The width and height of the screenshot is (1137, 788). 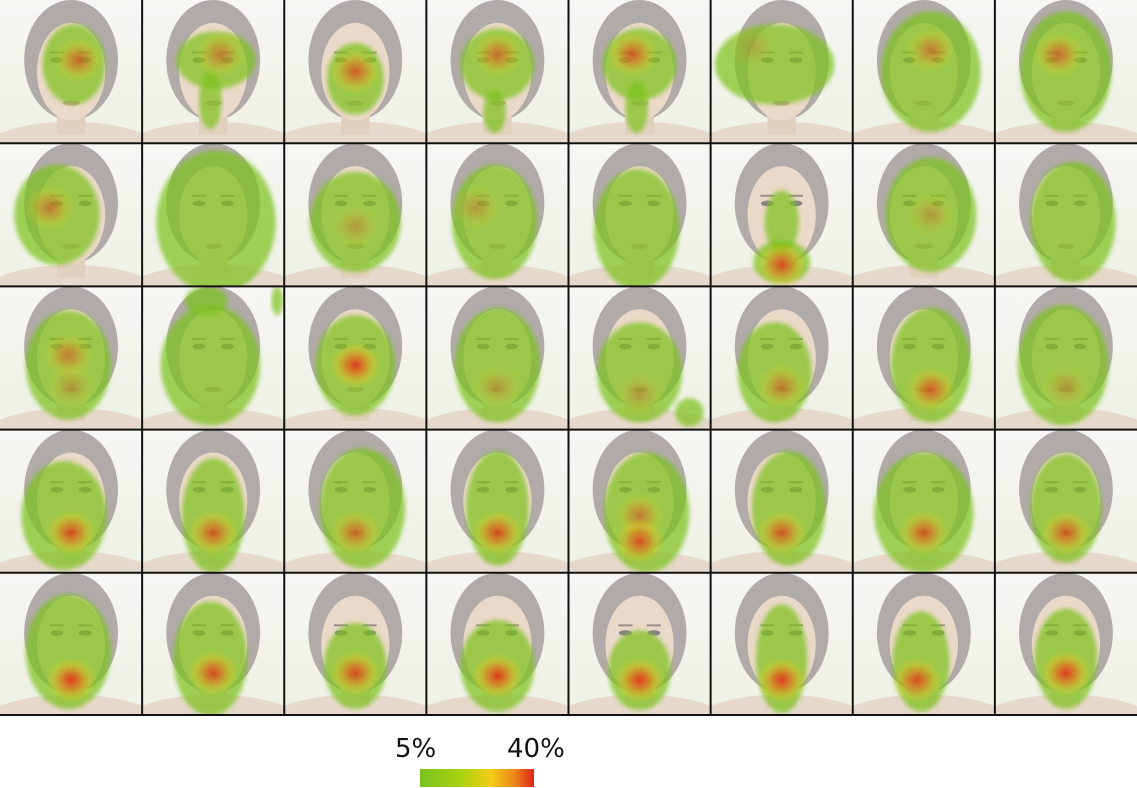 What do you see at coordinates (480, 761) in the screenshot?
I see `color-scale-legend: 5% 40%` at bounding box center [480, 761].